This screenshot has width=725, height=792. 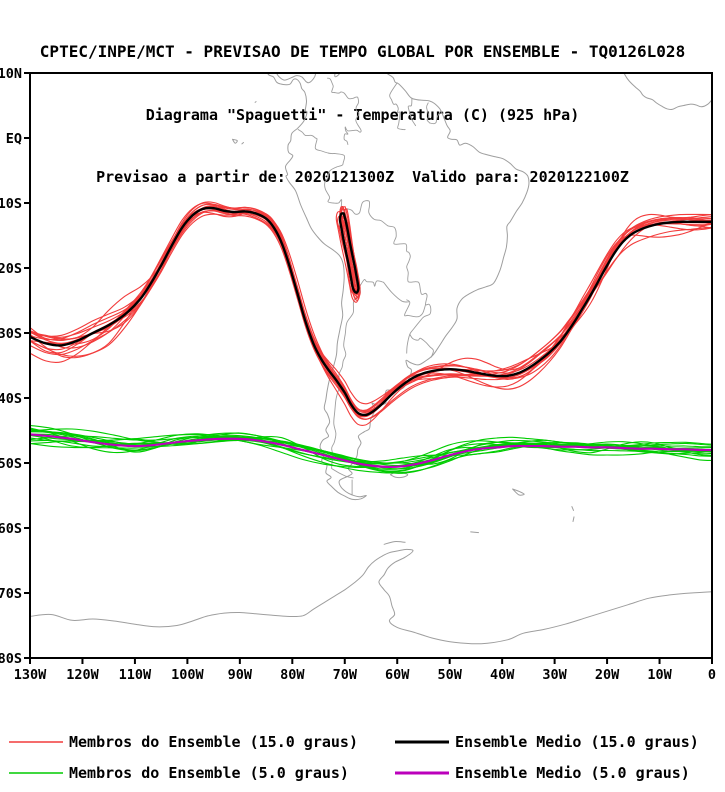 What do you see at coordinates (11, 464) in the screenshot?
I see `y-axis-tick-label: 50S` at bounding box center [11, 464].